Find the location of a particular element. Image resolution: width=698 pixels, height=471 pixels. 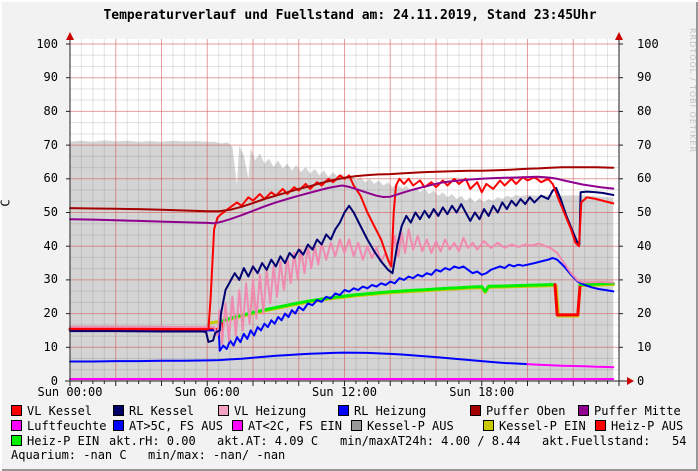

legend-item: Kessel-P EIN is located at coordinates (534, 426).